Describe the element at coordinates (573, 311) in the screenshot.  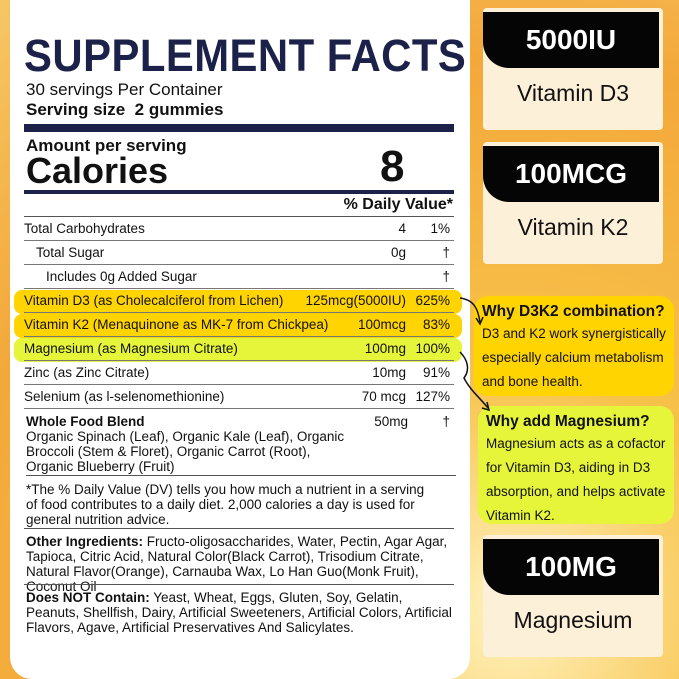
I see `bubble-title: Why D3K2 combination?` at that location.